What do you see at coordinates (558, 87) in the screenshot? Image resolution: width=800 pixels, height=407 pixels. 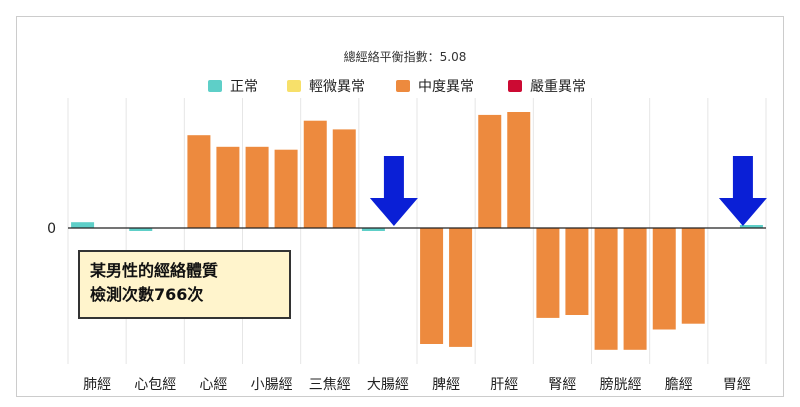 I see `legend-label-3: 嚴重異常` at bounding box center [558, 87].